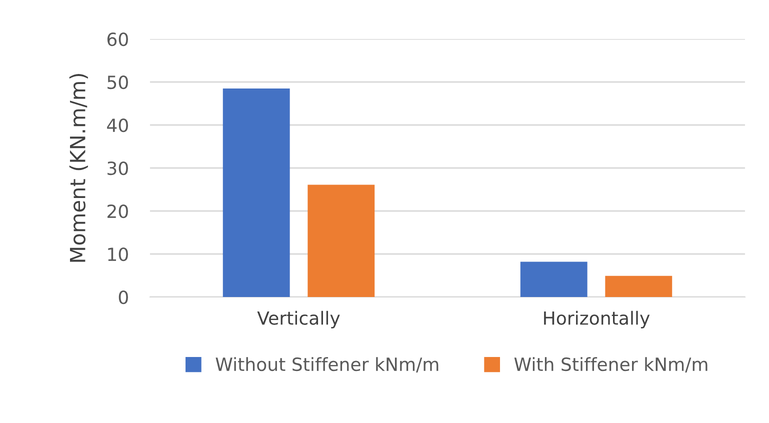  Describe the element at coordinates (118, 211) in the screenshot. I see `y-tick-label: 20` at that location.